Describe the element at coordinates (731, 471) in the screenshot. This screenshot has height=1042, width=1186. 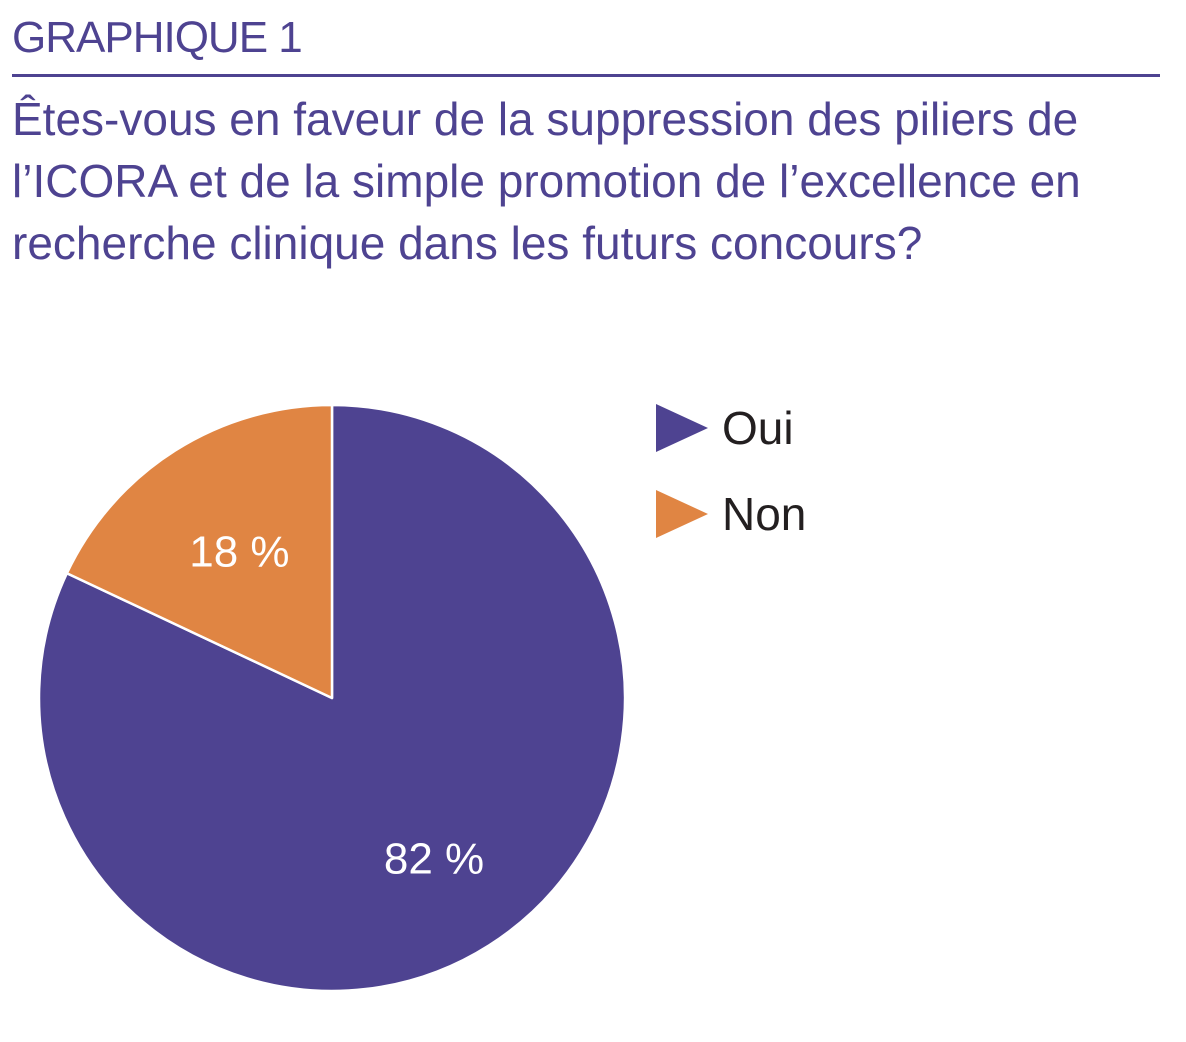
I see `chart-legend: Oui Non` at that location.